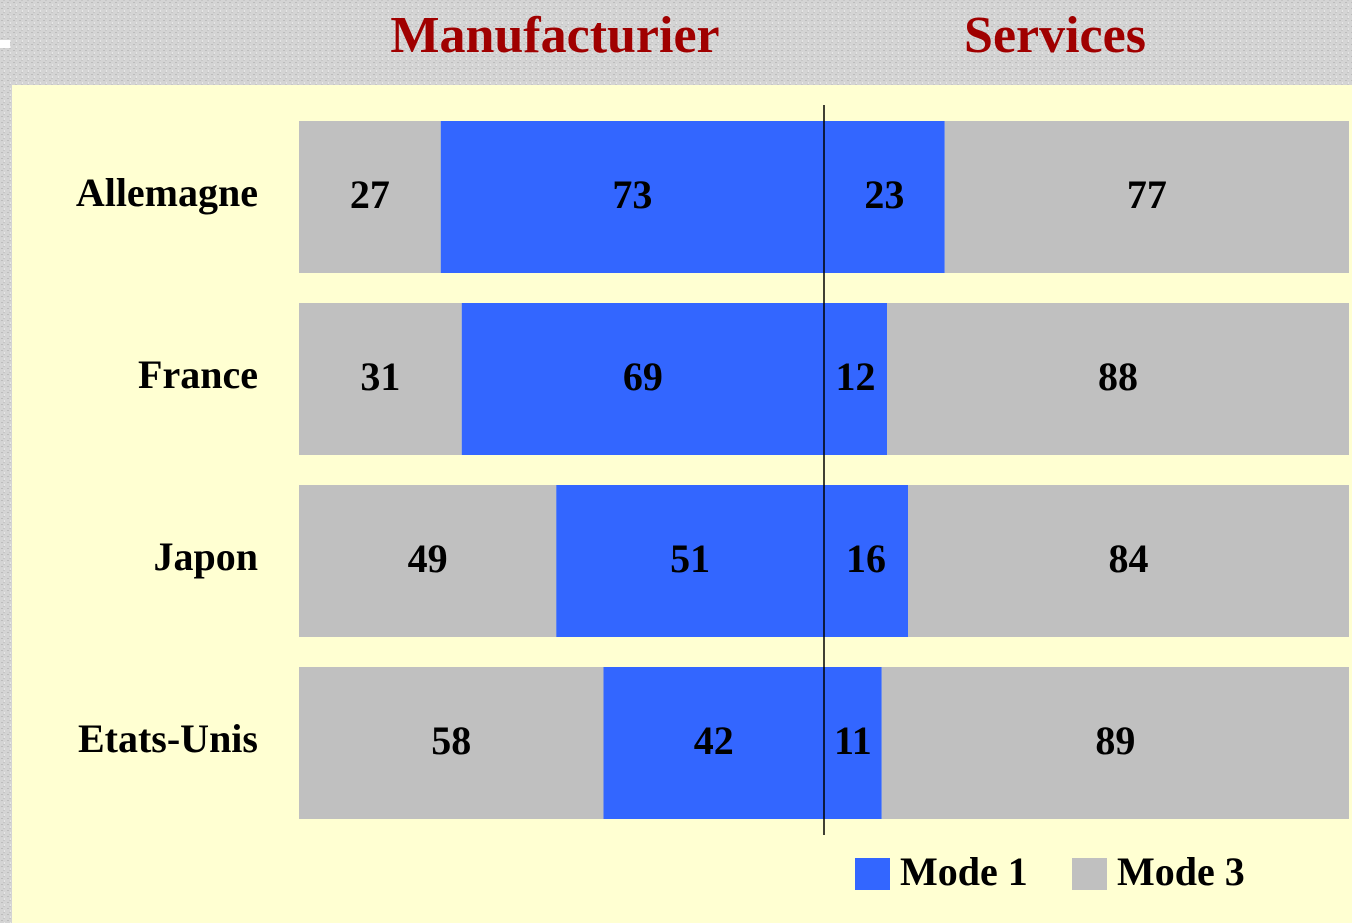 This screenshot has width=1352, height=923. I want to click on value-label: 23, so click(884, 194).